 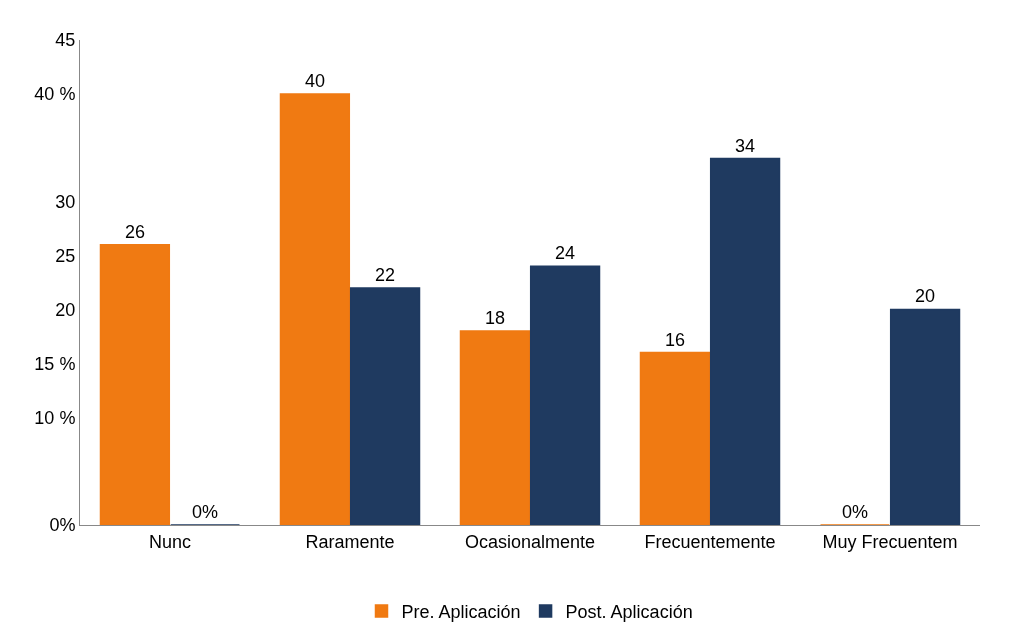 What do you see at coordinates (62, 525) in the screenshot?
I see `y-tick-label: 0%` at bounding box center [62, 525].